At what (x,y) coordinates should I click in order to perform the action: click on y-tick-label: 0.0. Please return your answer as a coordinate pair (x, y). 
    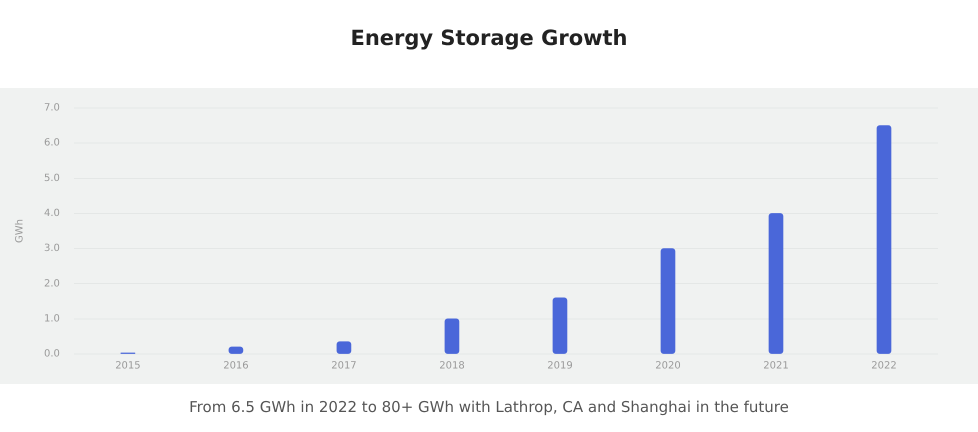
    Looking at the image, I should click on (52, 354).